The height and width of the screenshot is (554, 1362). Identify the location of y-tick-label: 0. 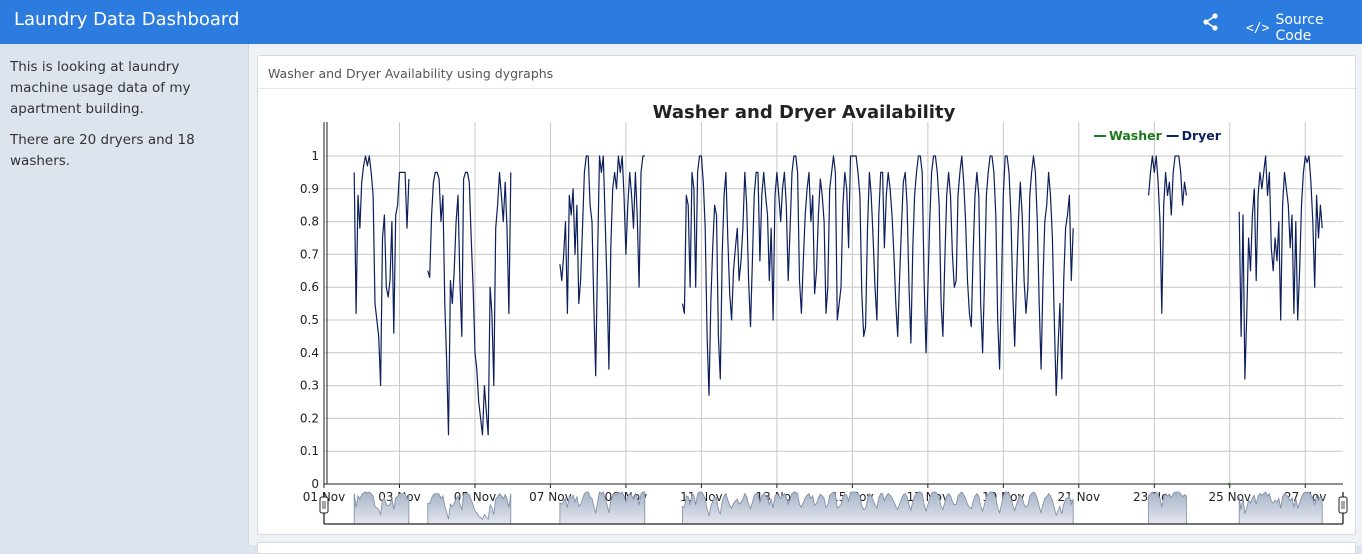
(315, 484).